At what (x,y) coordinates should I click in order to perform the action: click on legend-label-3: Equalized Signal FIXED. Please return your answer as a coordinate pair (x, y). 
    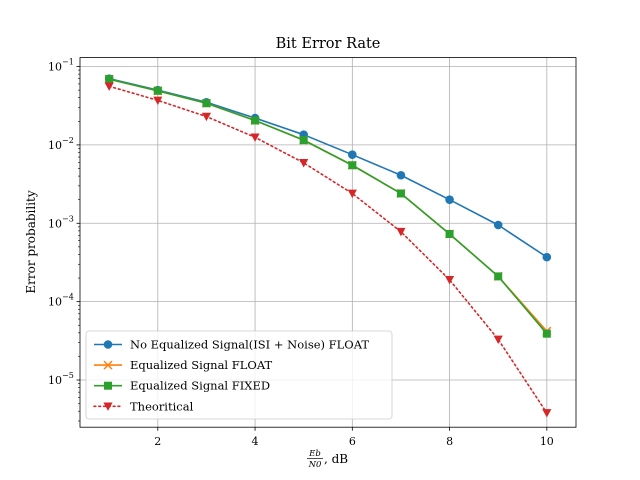
    Looking at the image, I should click on (200, 386).